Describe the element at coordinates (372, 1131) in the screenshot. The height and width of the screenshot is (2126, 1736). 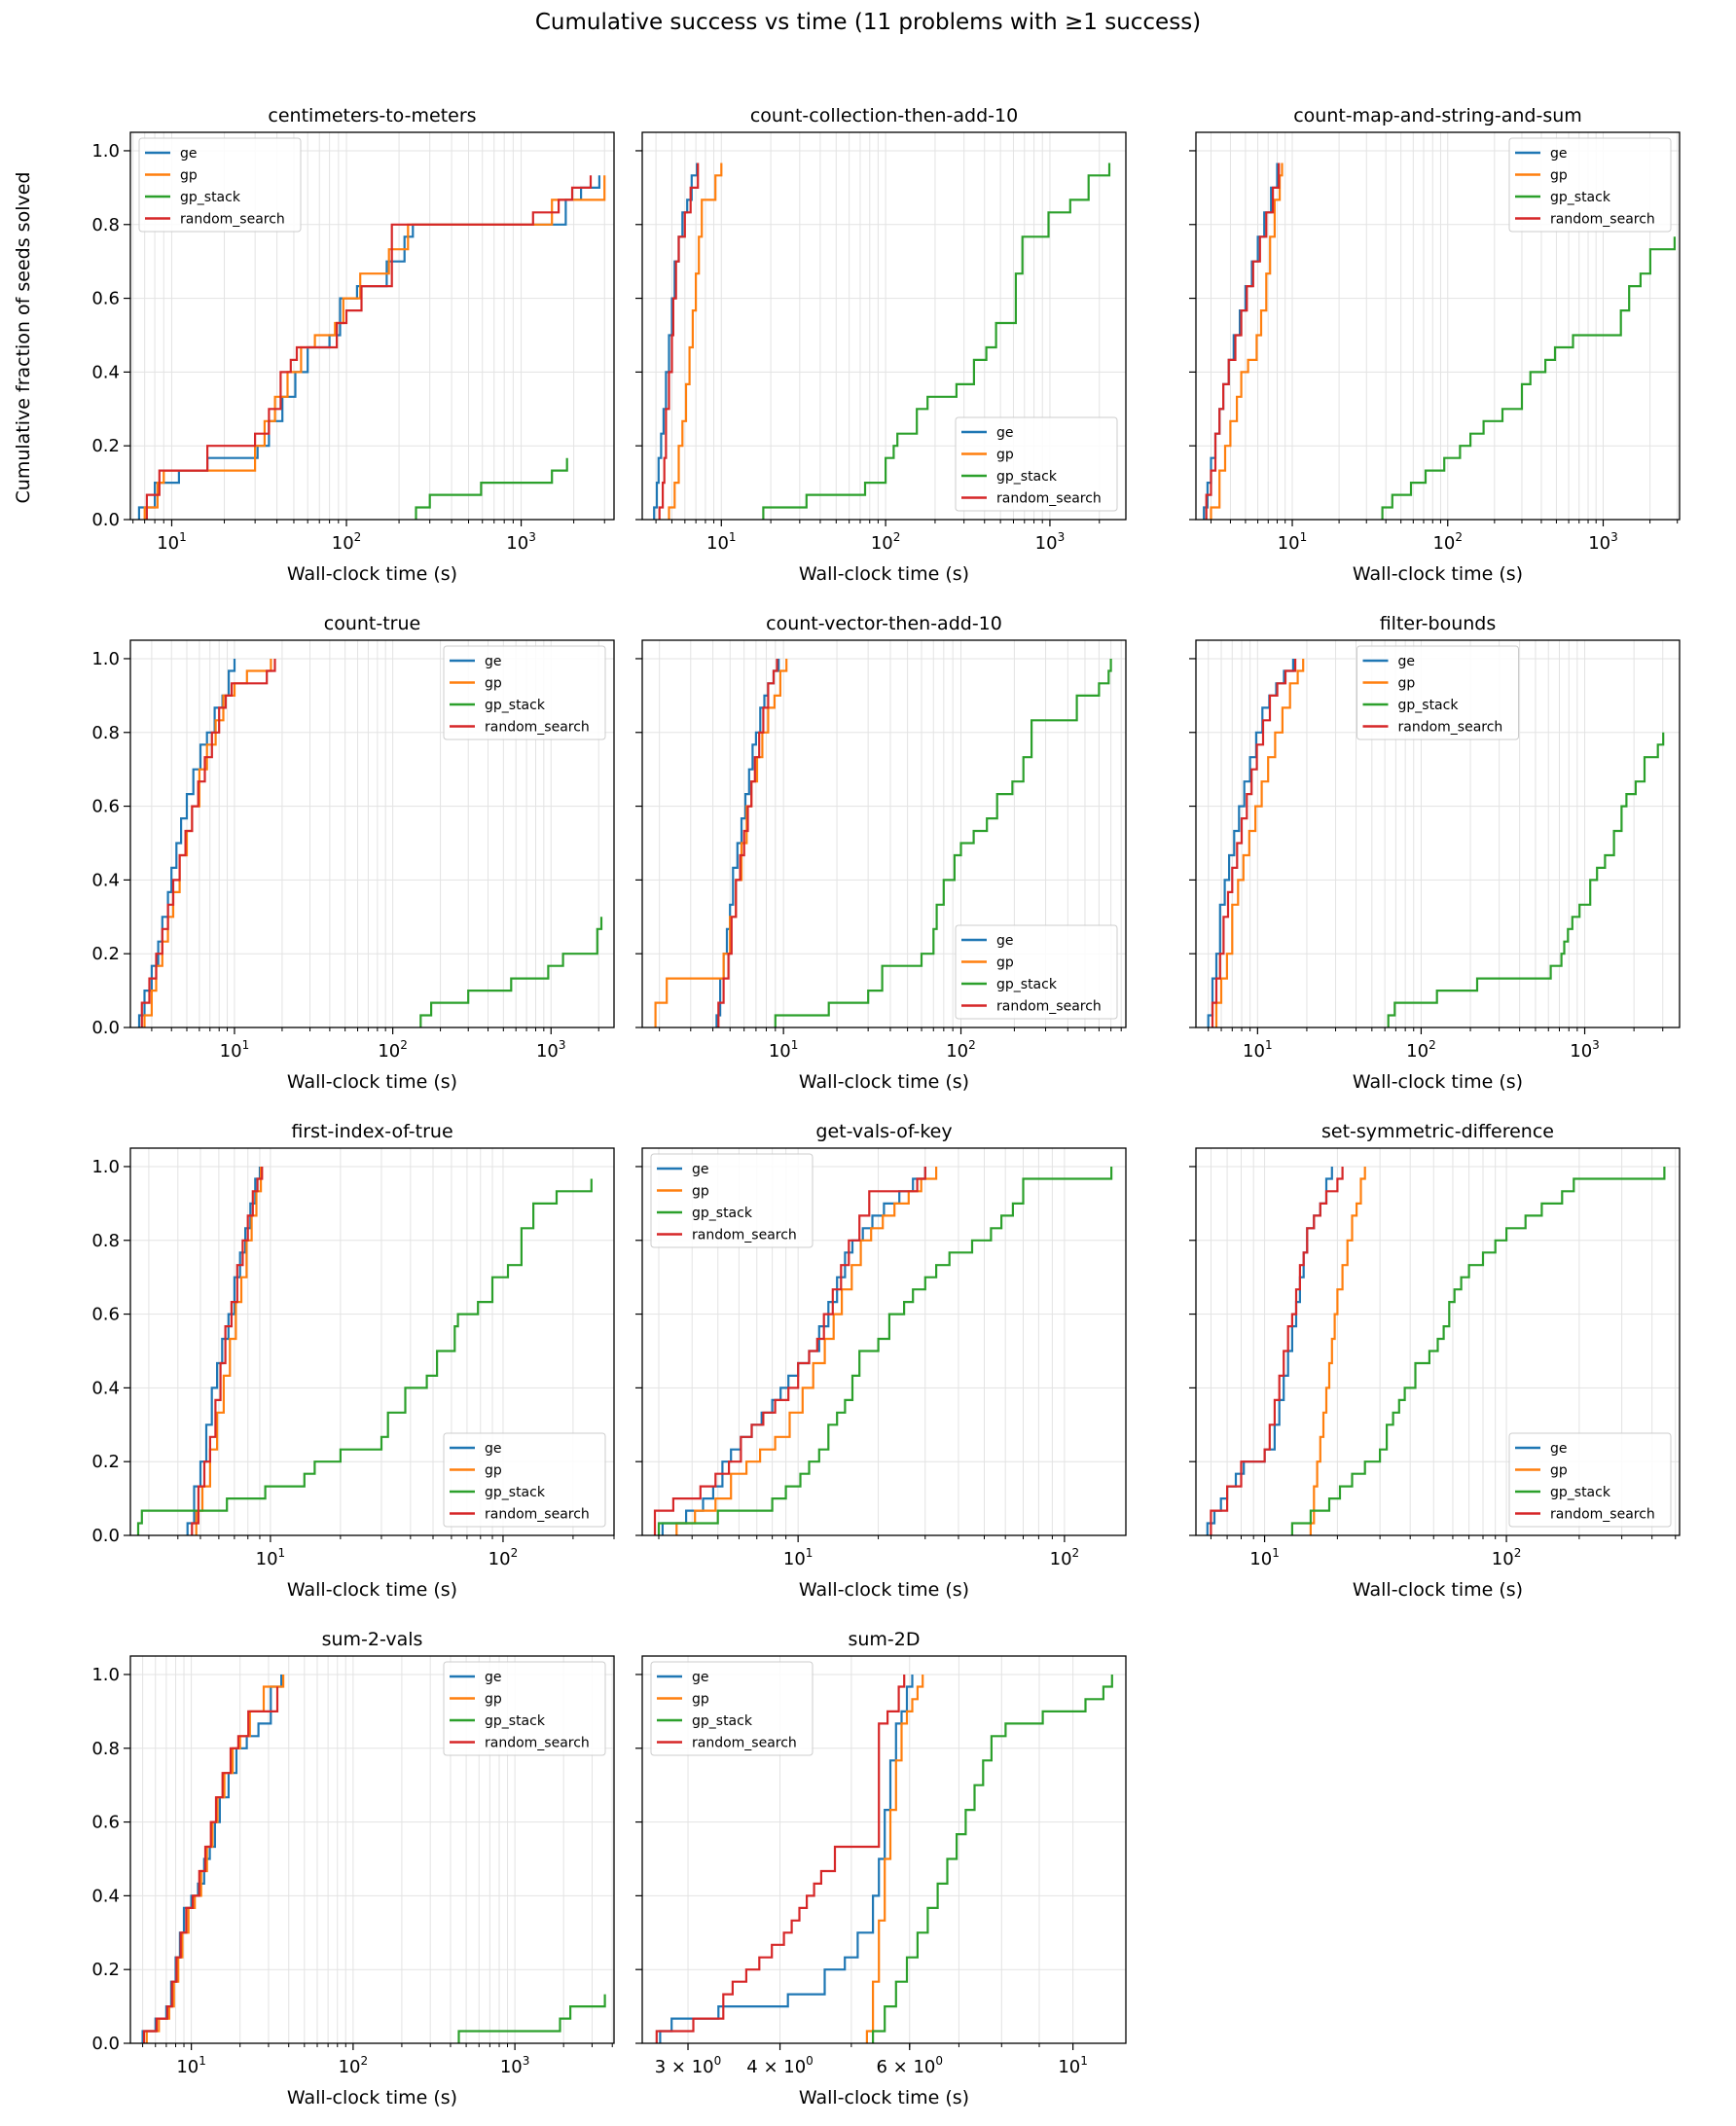
I see `subplot-title: first-index-of-true` at that location.